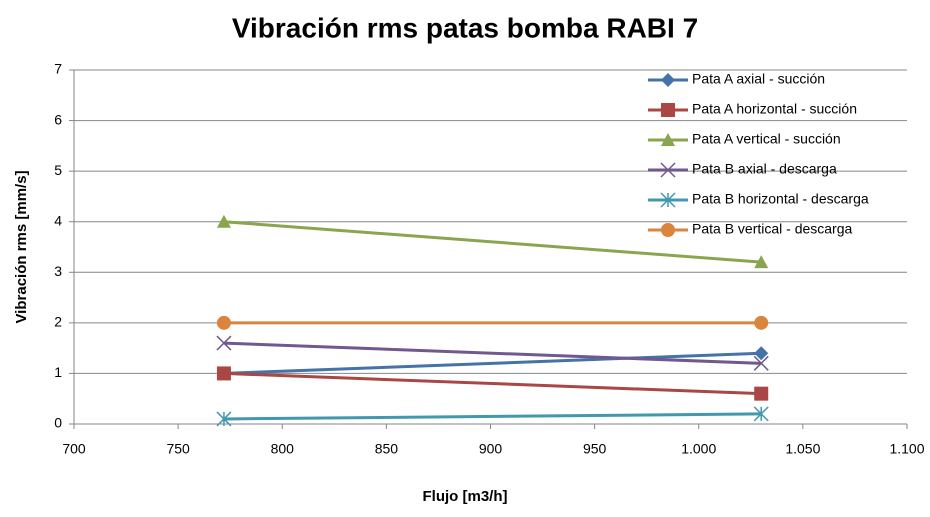 This screenshot has width=930, height=517. I want to click on x-tick-label: 1.000, so click(698, 449).